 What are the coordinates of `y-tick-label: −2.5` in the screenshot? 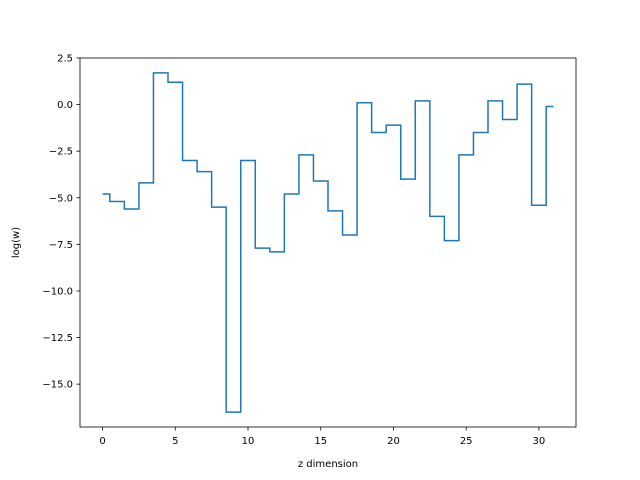 It's located at (61, 152).